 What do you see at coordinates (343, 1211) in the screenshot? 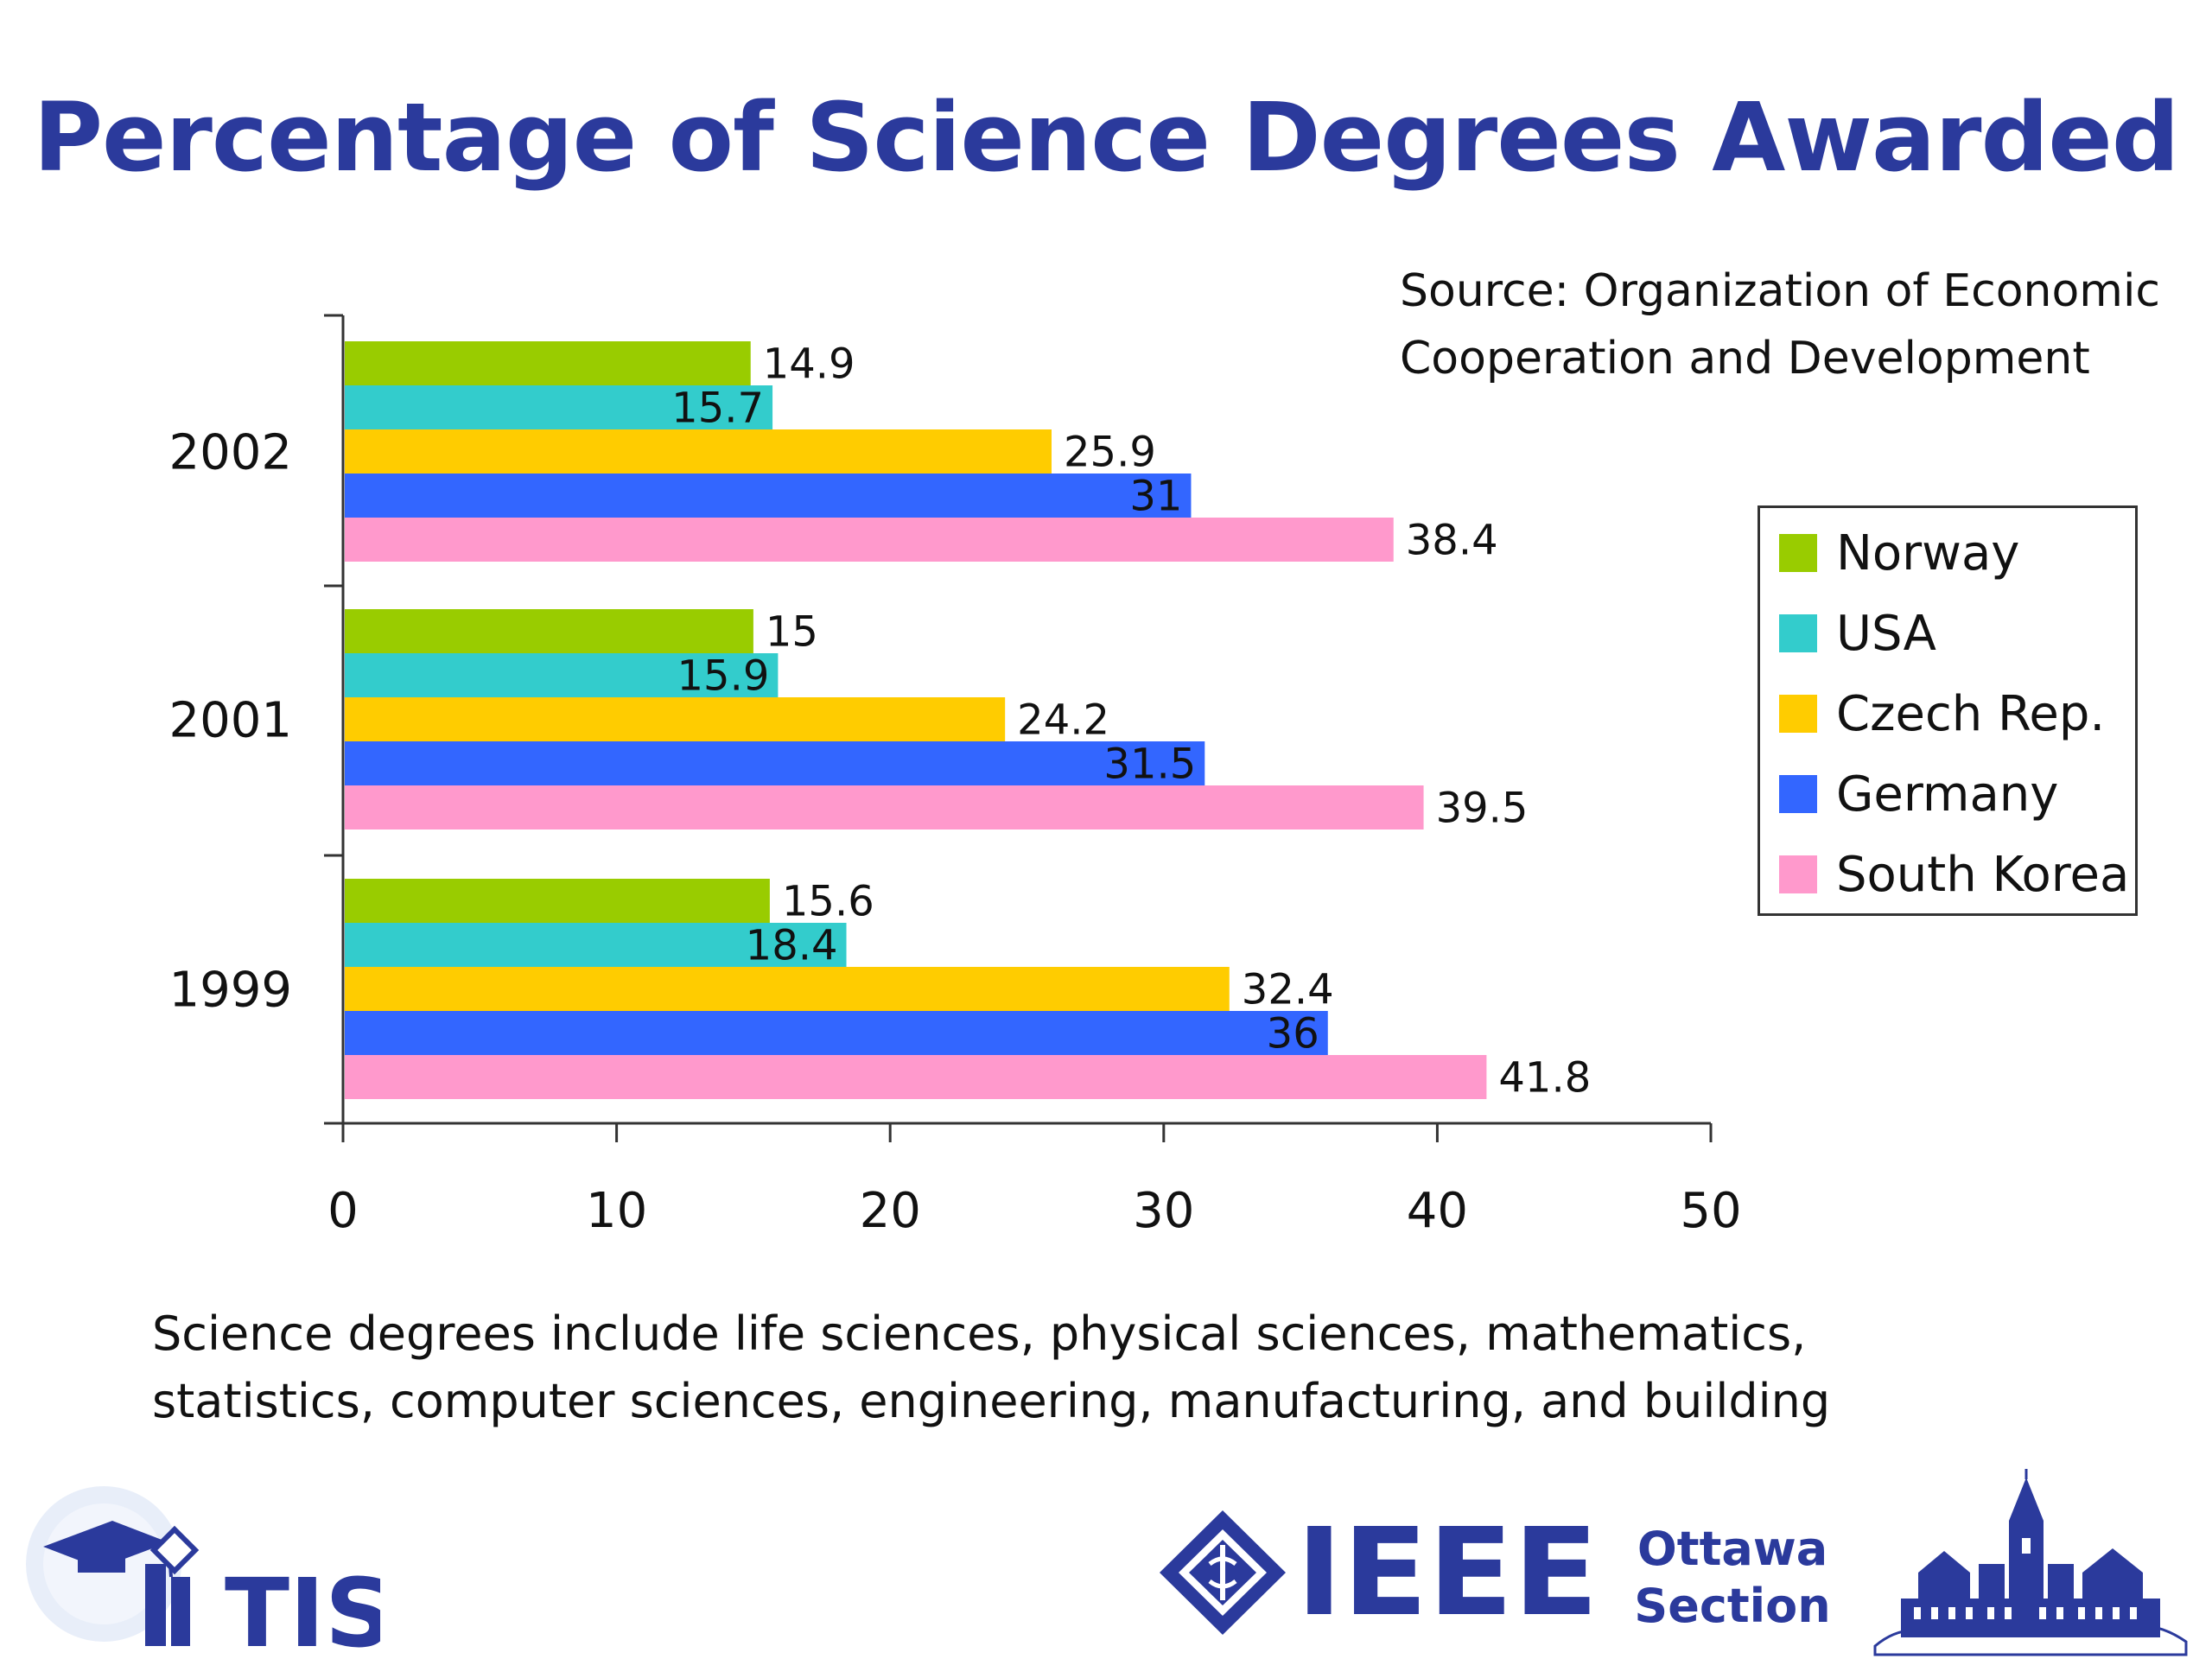
I see `x-tick-label: 0` at bounding box center [343, 1211].